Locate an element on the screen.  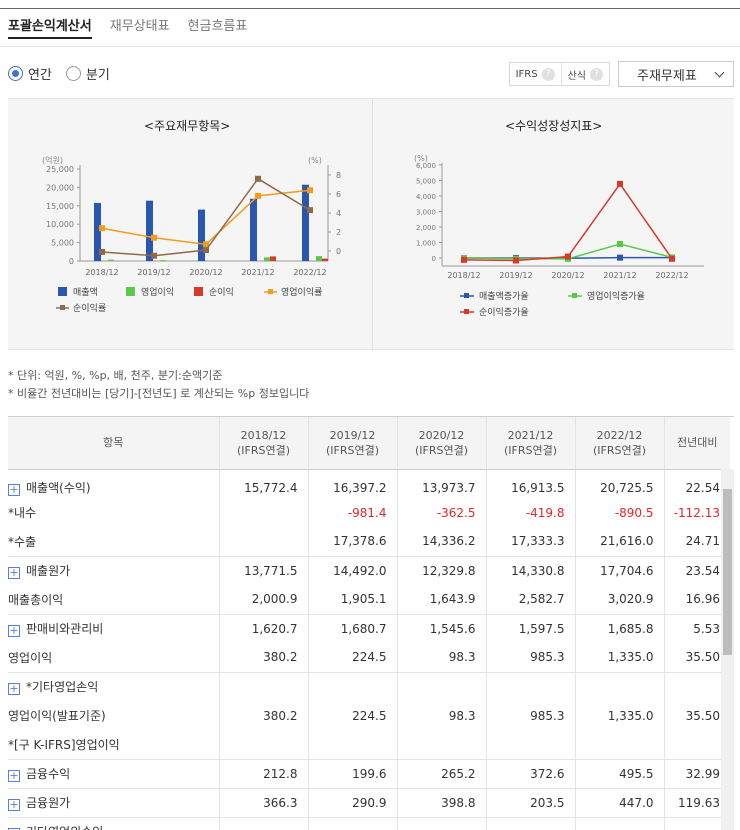
table-cell: 35.50 is located at coordinates (696, 658).